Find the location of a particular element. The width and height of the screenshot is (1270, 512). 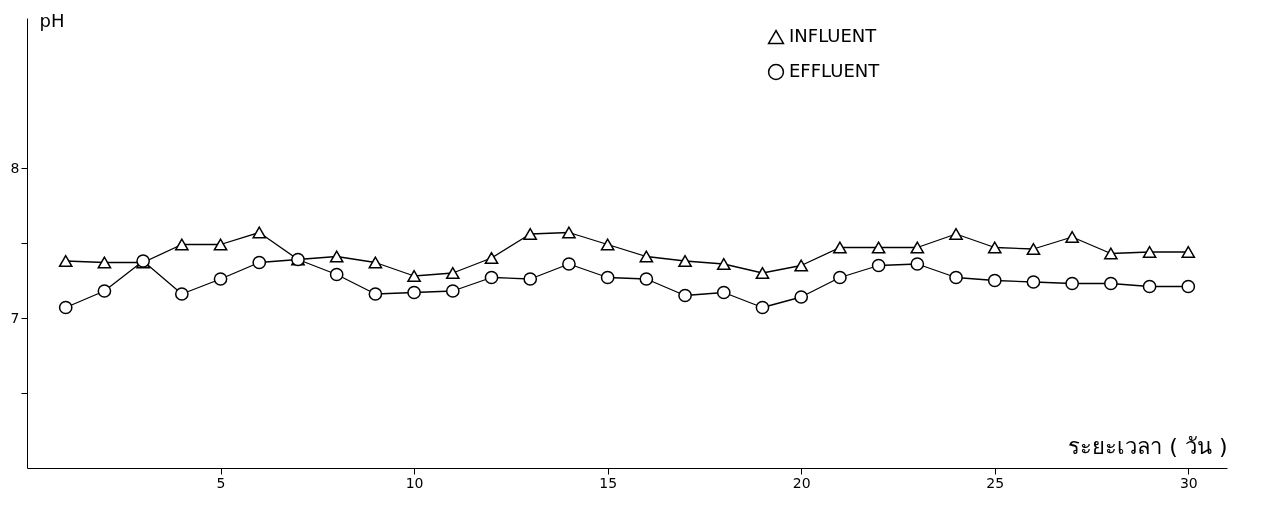

x-axis-title: ระยะเวลา ( วัน ) is located at coordinates (1148, 446).